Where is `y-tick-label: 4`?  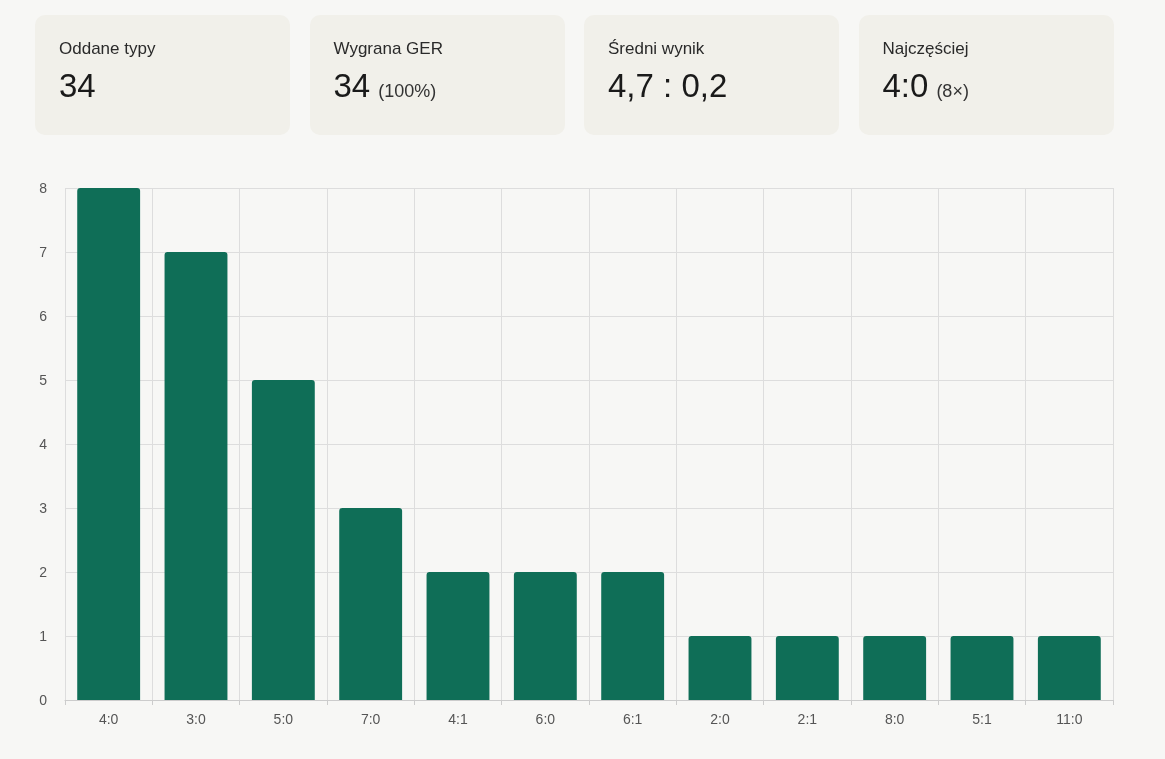 y-tick-label: 4 is located at coordinates (43, 444).